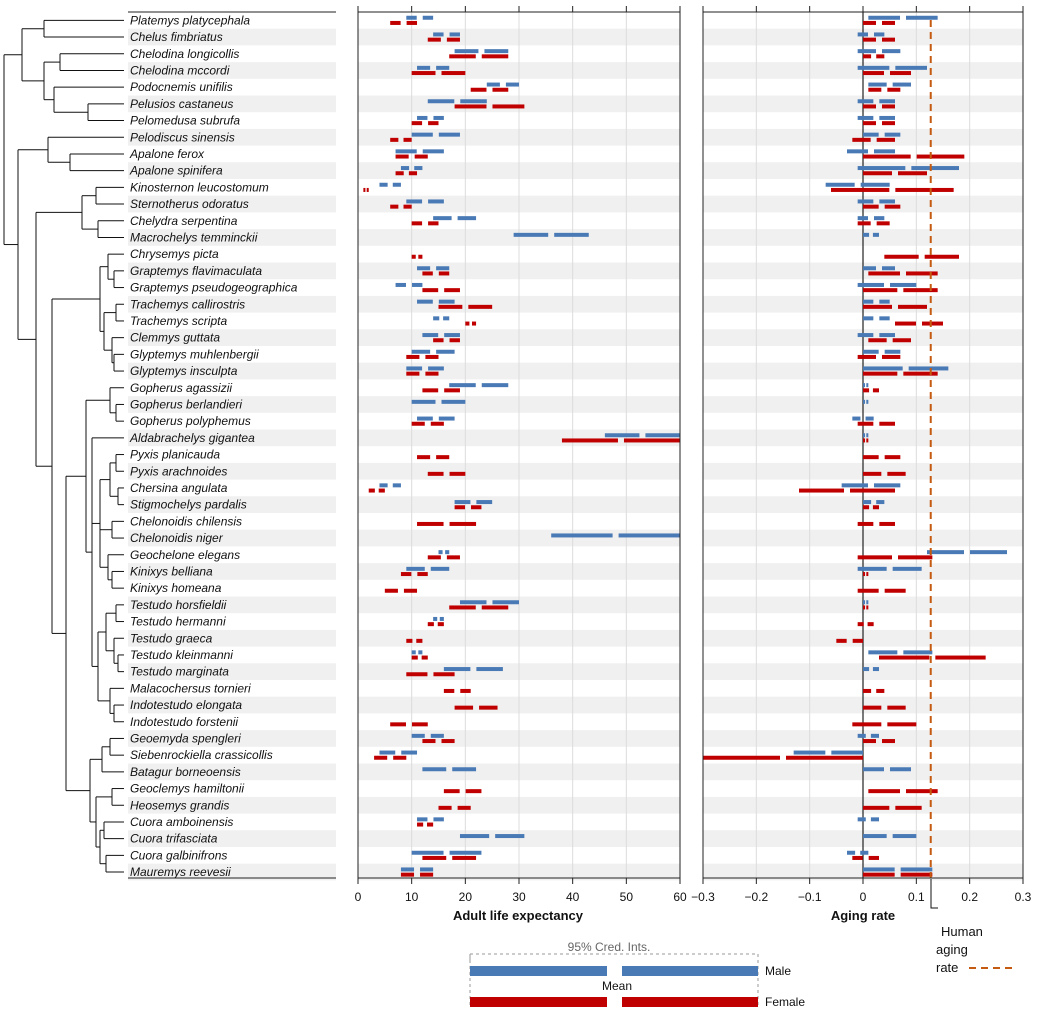  Describe the element at coordinates (178, 321) in the screenshot. I see `species-label: Trachemys scripta` at that location.